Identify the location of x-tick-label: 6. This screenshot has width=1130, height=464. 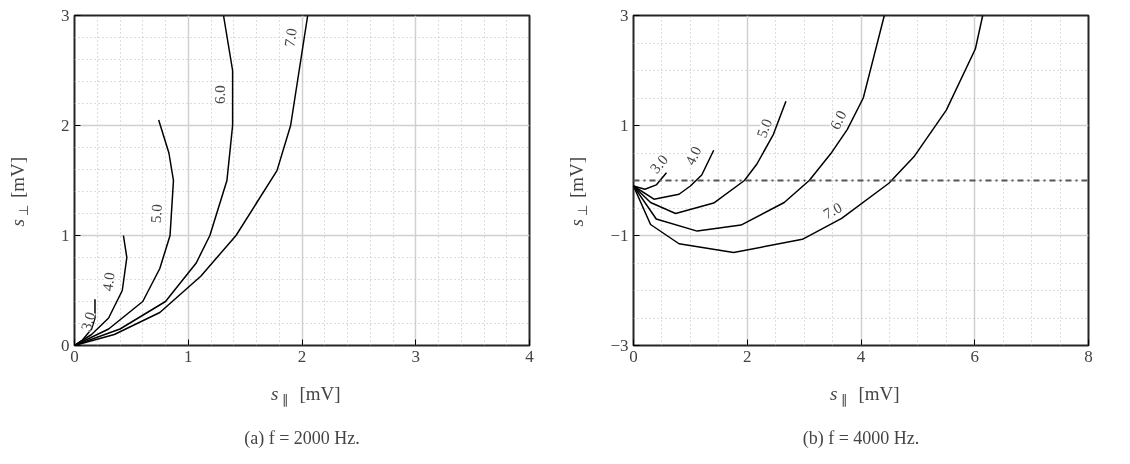
(974, 356).